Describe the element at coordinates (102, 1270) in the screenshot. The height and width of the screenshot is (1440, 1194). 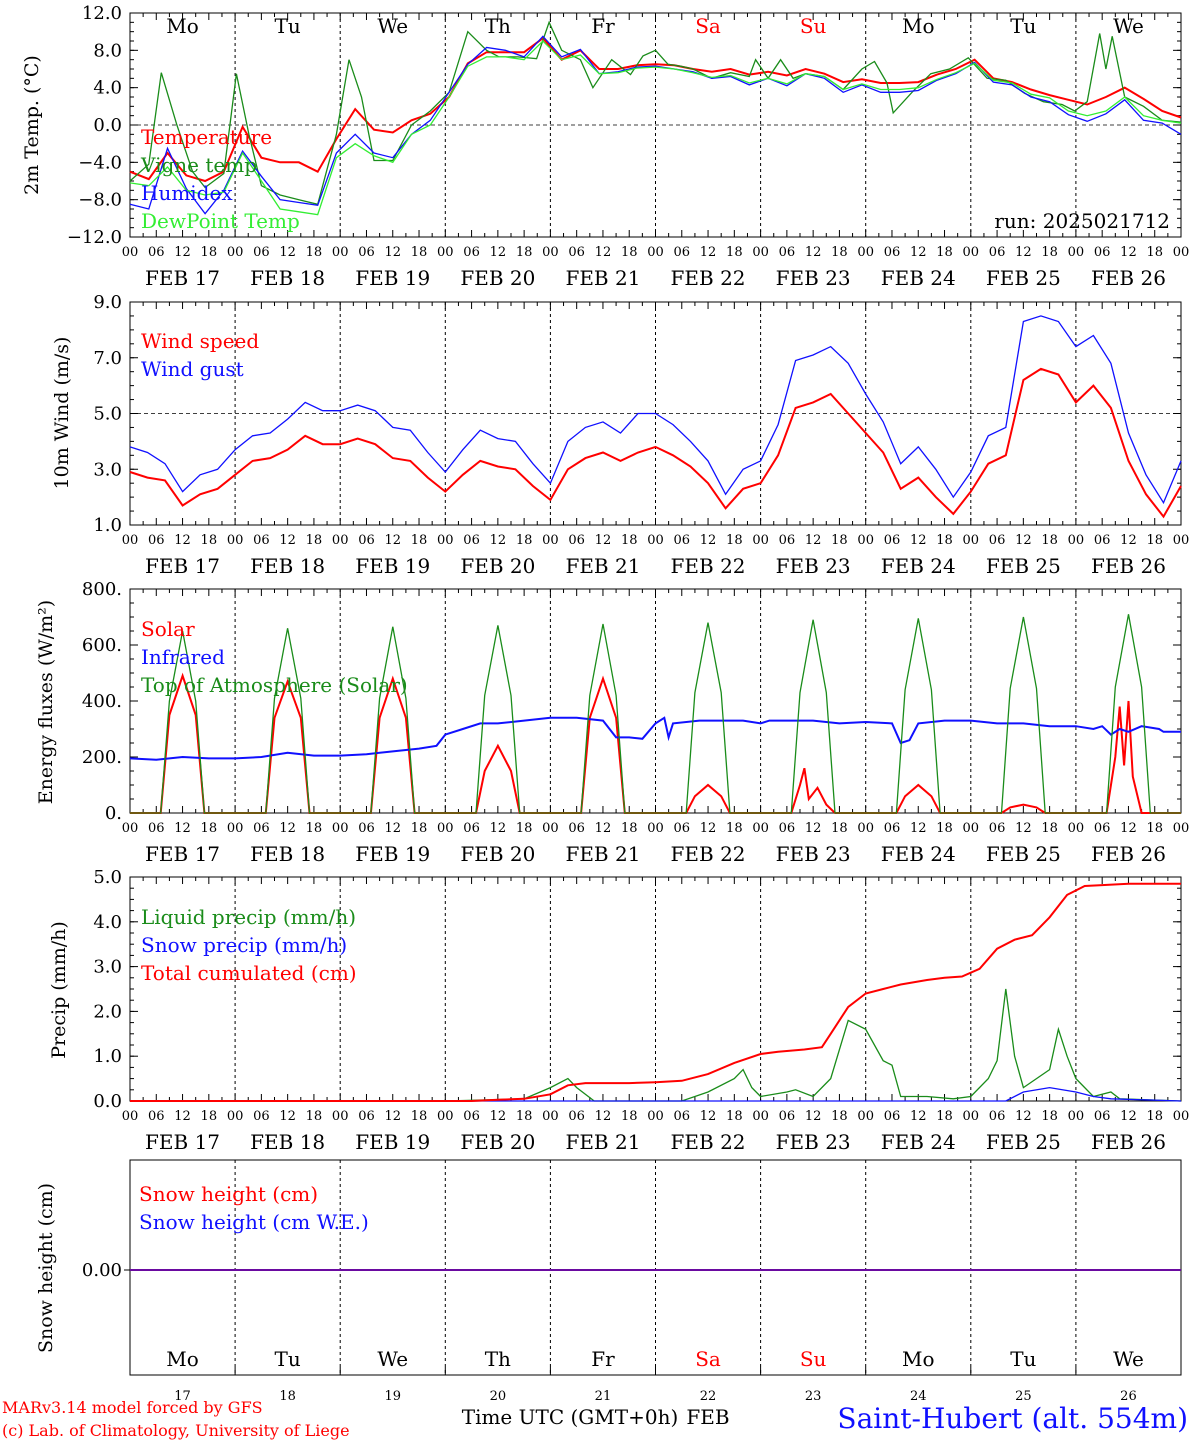
I see `y-tick-label: 0.00` at that location.